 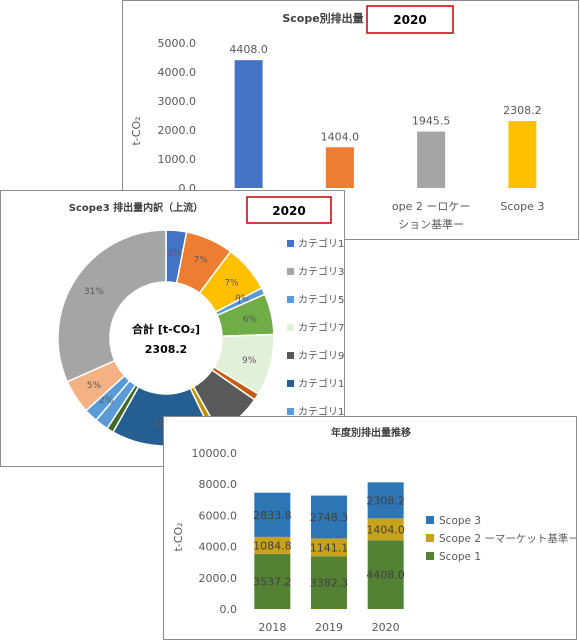 What do you see at coordinates (166, 349) in the screenshot?
I see `donut-center-total: 2308.2` at bounding box center [166, 349].